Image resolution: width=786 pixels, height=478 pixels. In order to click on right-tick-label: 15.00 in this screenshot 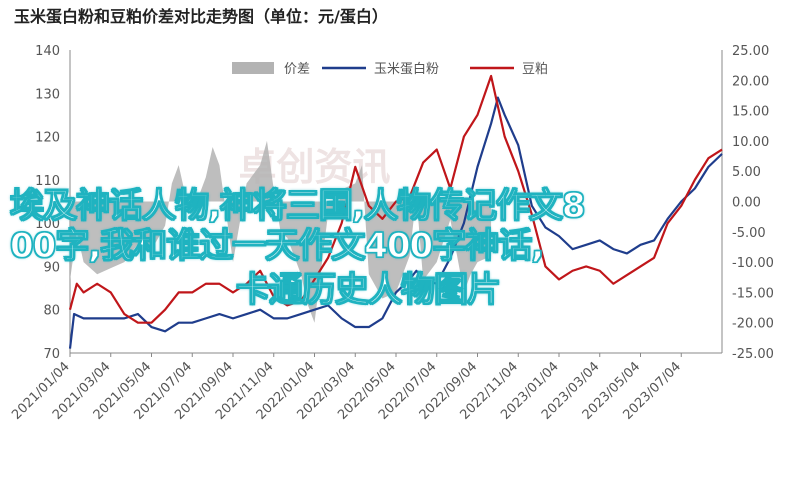, I will do `click(750, 112)`.